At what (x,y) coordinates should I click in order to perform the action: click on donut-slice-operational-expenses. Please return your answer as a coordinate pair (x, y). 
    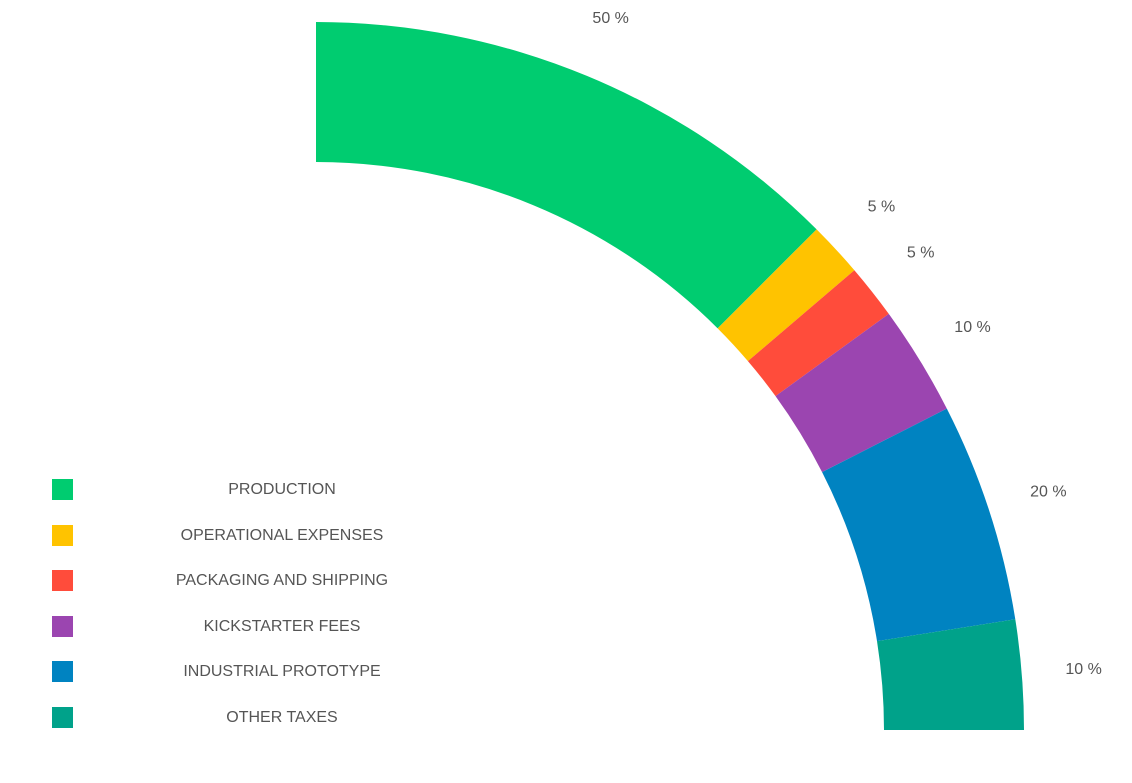
    Looking at the image, I should click on (786, 295).